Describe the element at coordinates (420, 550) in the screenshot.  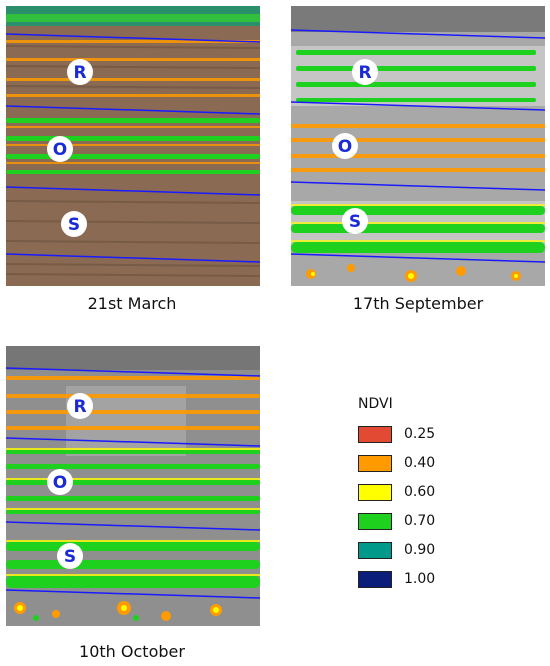
I see `legend-label: 0.90` at that location.